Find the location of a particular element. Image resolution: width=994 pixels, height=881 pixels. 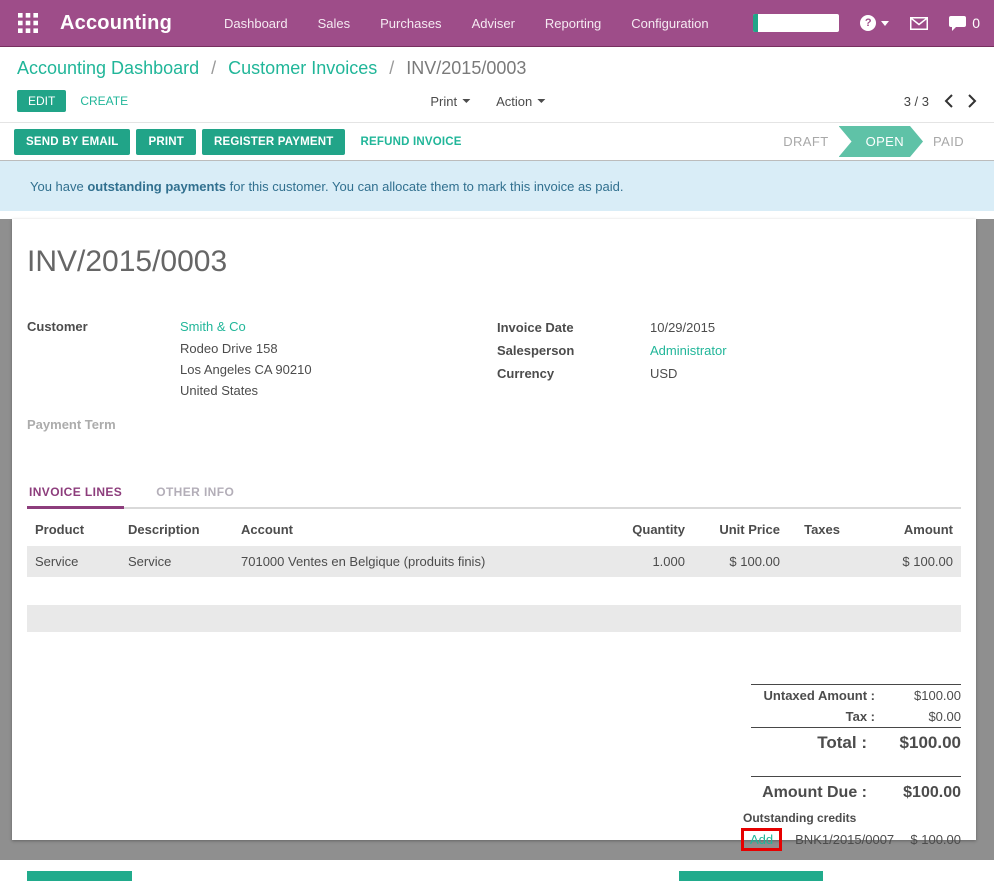

chat-count: 0 is located at coordinates (976, 23).